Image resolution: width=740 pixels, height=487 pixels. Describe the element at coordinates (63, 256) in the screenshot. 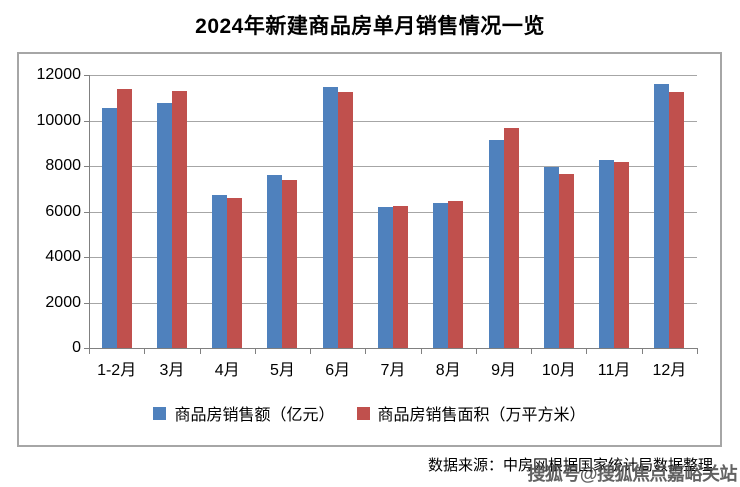

I see `y-tick-label: 4000` at that location.